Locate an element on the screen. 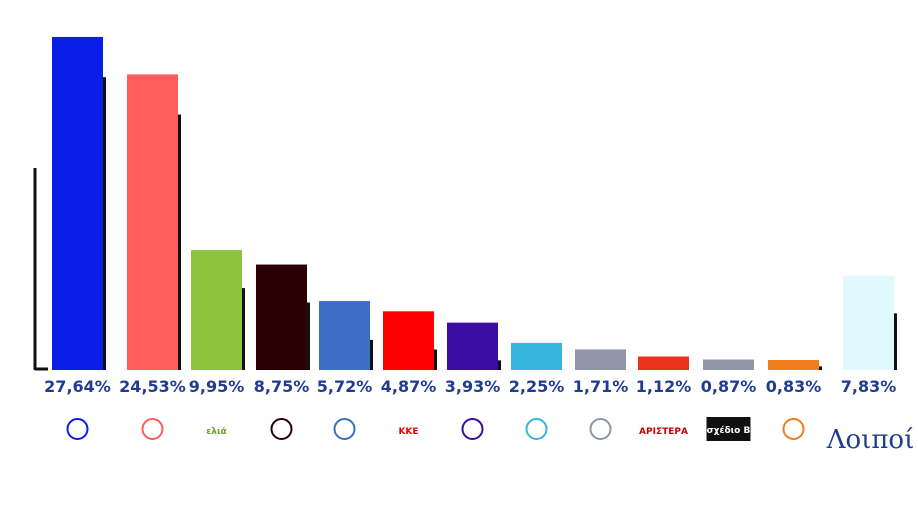 Image resolution: width=918 pixels, height=511 pixels. value-label: 4,87% is located at coordinates (409, 386).